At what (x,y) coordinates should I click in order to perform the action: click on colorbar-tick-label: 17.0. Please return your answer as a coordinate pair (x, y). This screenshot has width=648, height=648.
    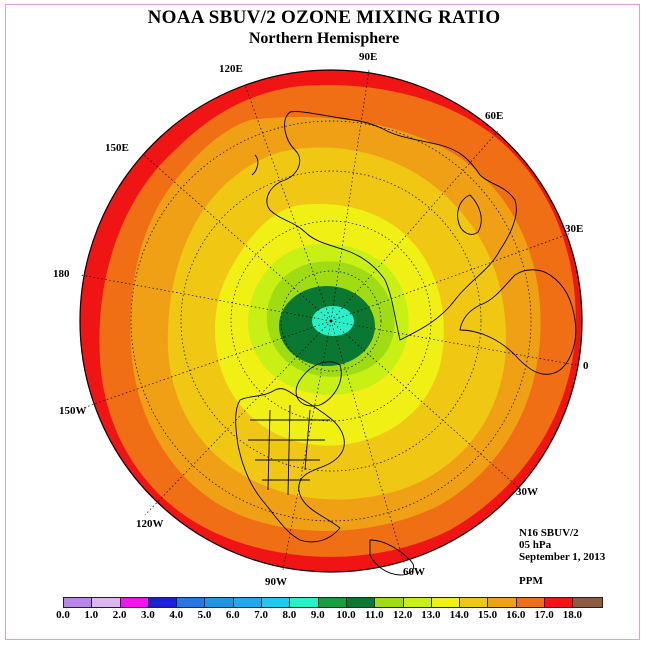
    Looking at the image, I should click on (544, 615).